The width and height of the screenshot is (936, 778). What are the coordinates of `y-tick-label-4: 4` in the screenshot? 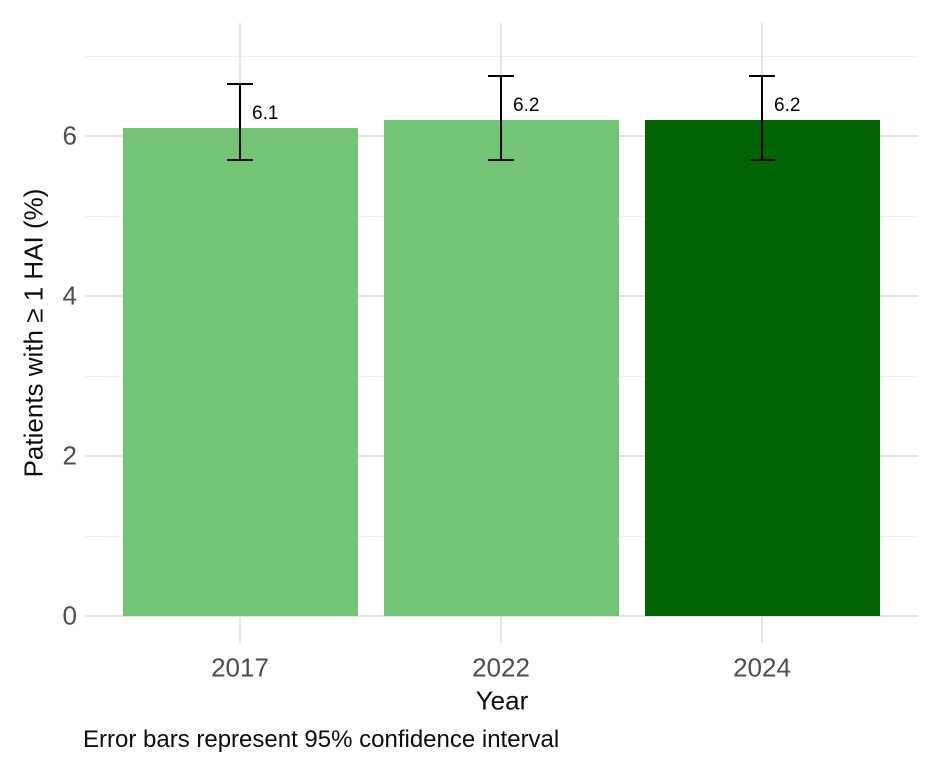 It's located at (69, 295).